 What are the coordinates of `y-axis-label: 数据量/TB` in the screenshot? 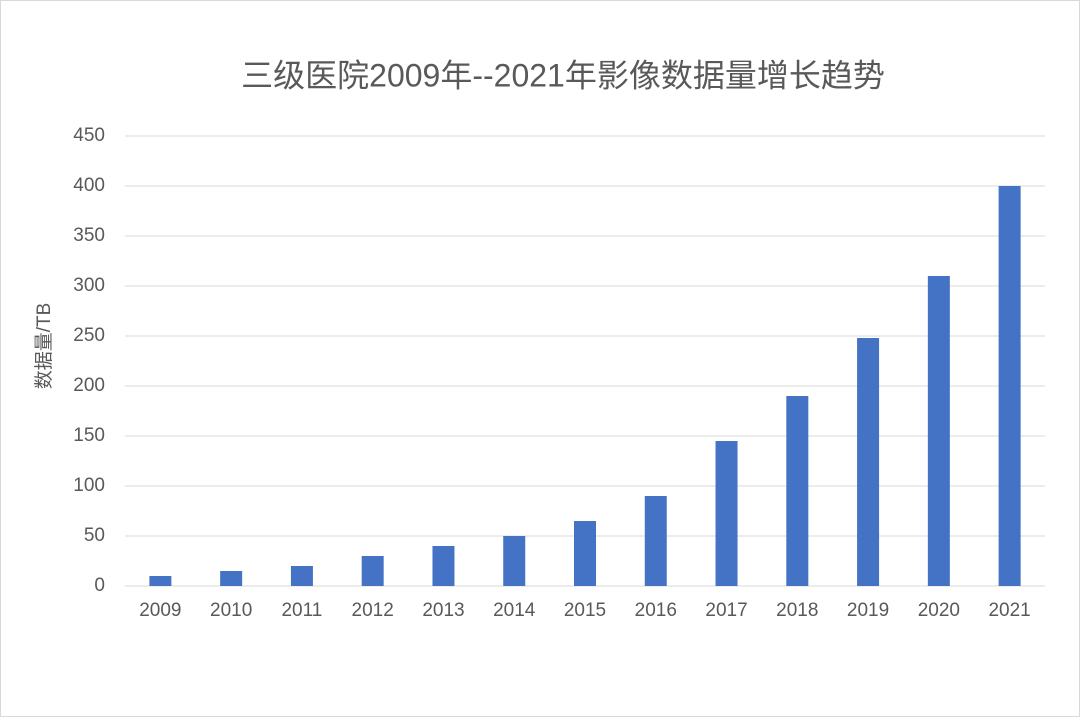 It's located at (44, 346).